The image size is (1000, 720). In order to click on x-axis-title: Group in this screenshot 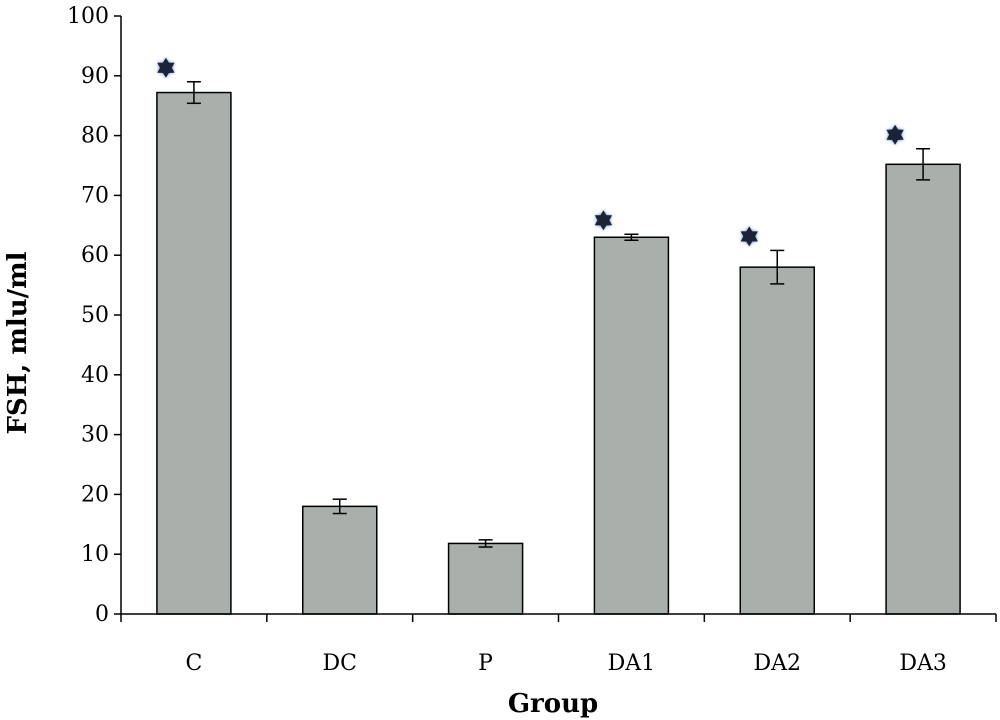, I will do `click(553, 704)`.